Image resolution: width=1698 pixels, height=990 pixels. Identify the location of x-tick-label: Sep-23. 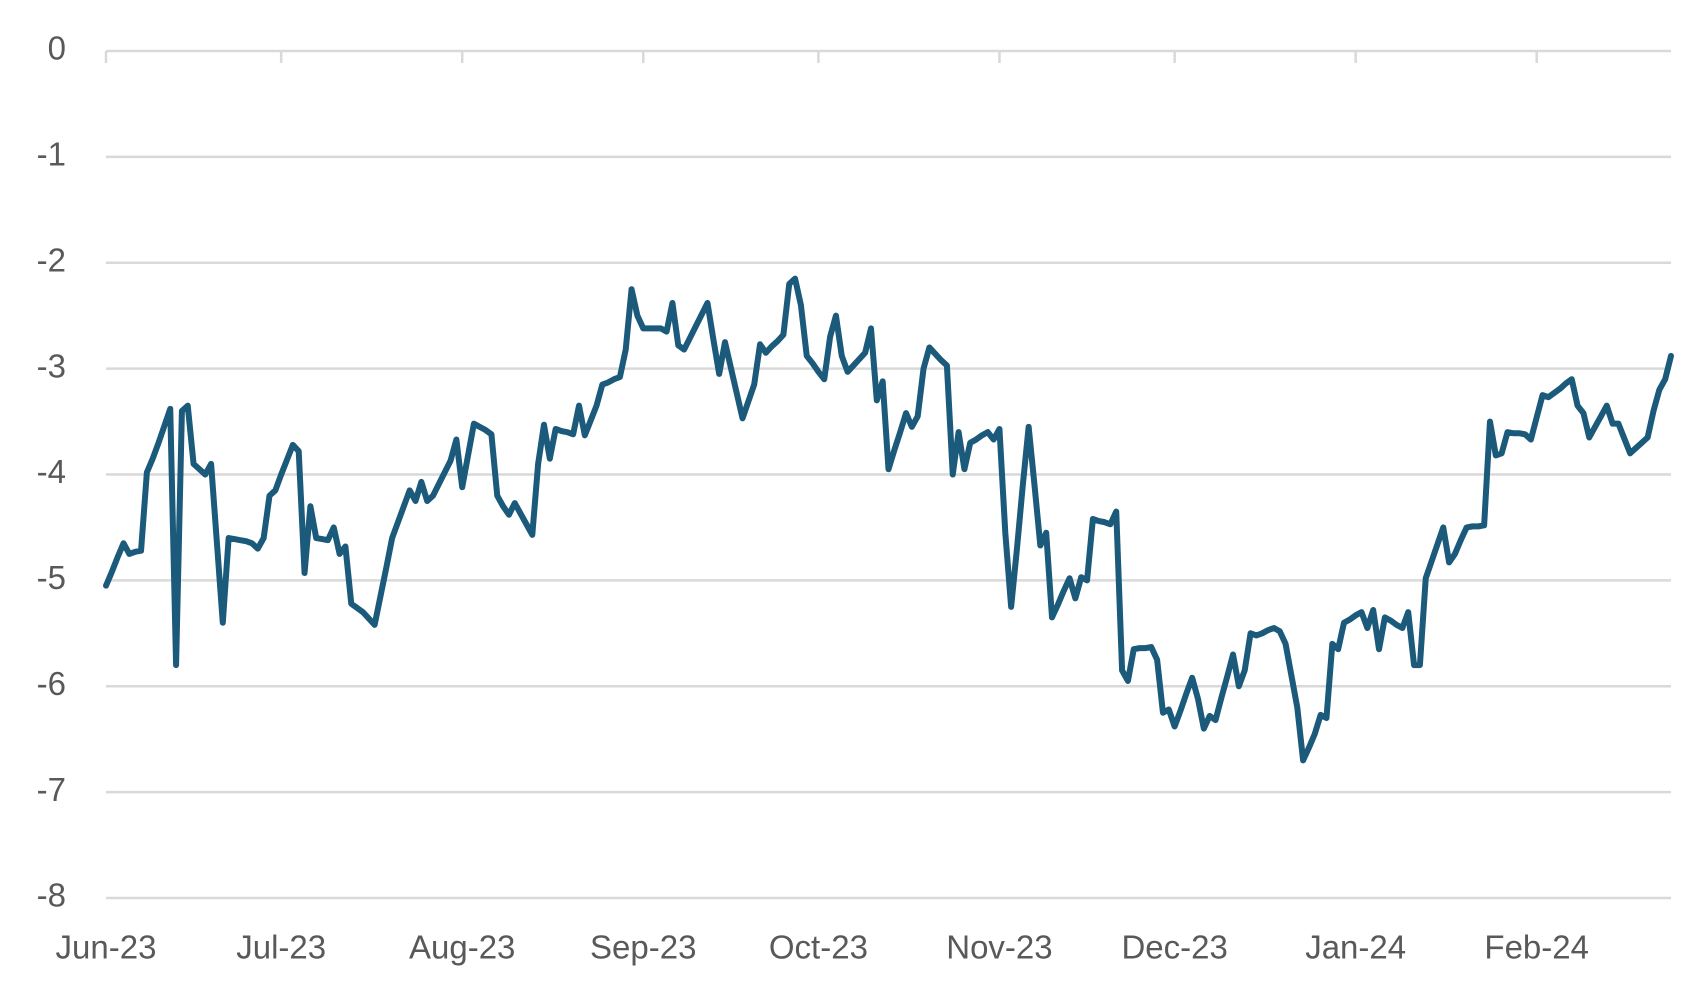
(643, 947).